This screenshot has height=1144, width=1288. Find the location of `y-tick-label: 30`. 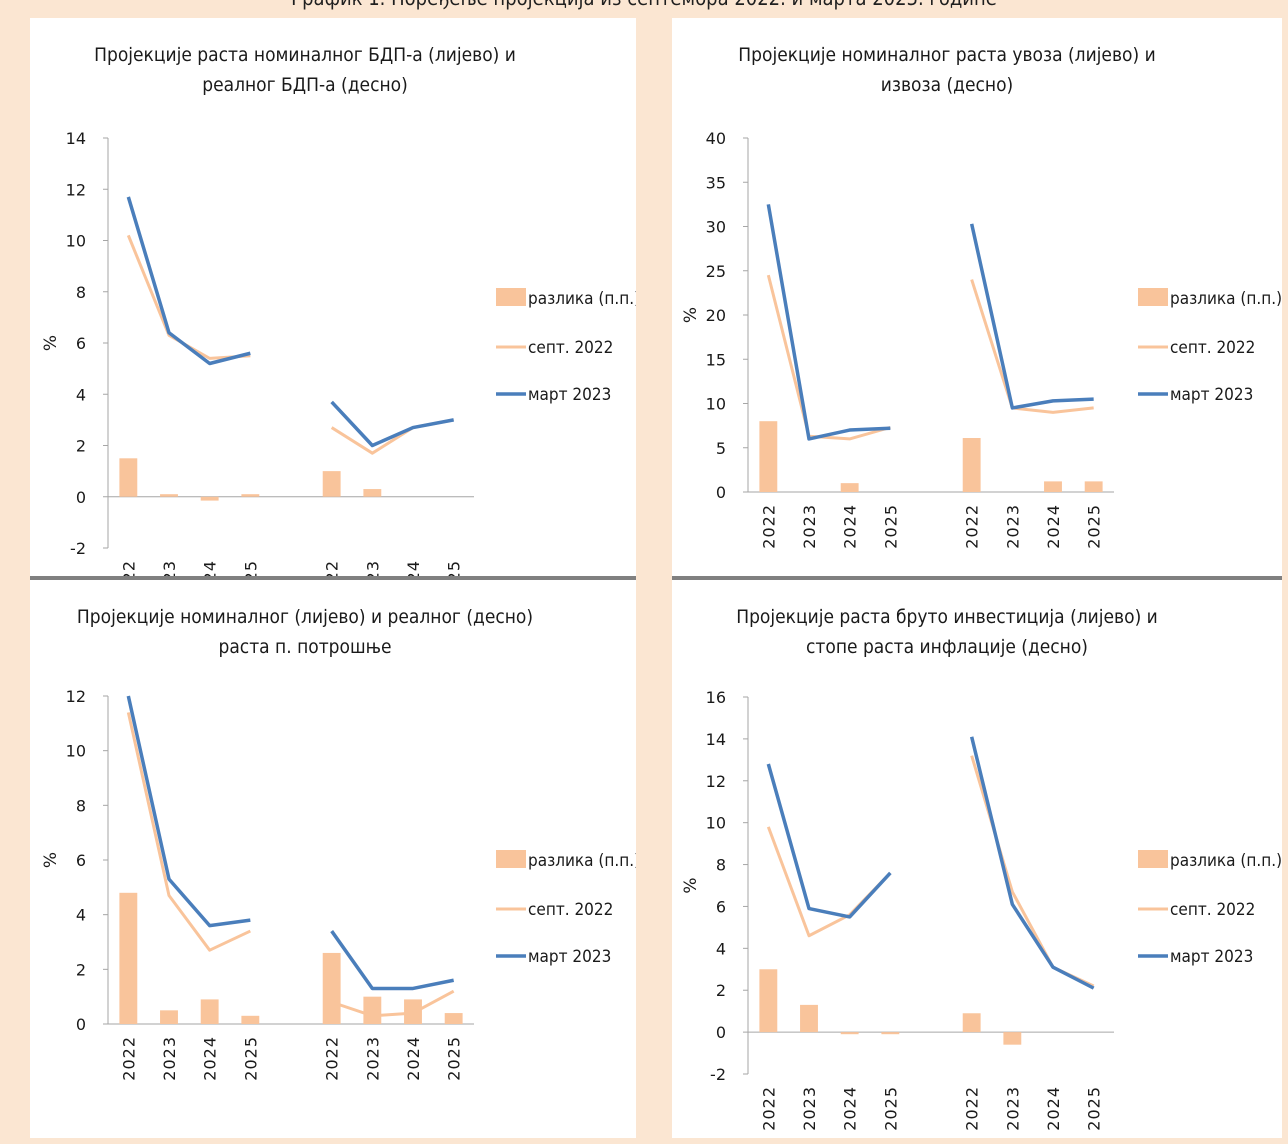

y-tick-label: 30 is located at coordinates (716, 227).